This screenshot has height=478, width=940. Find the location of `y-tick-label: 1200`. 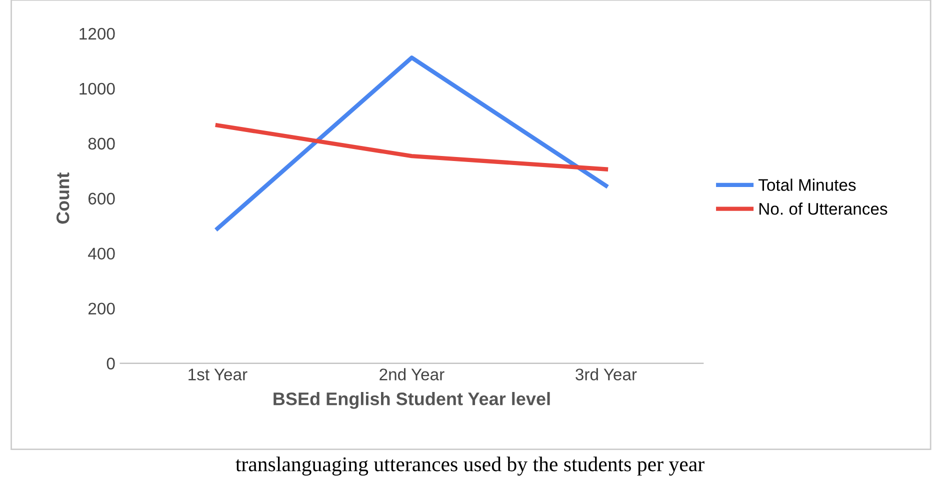

y-tick-label: 1200 is located at coordinates (97, 34).